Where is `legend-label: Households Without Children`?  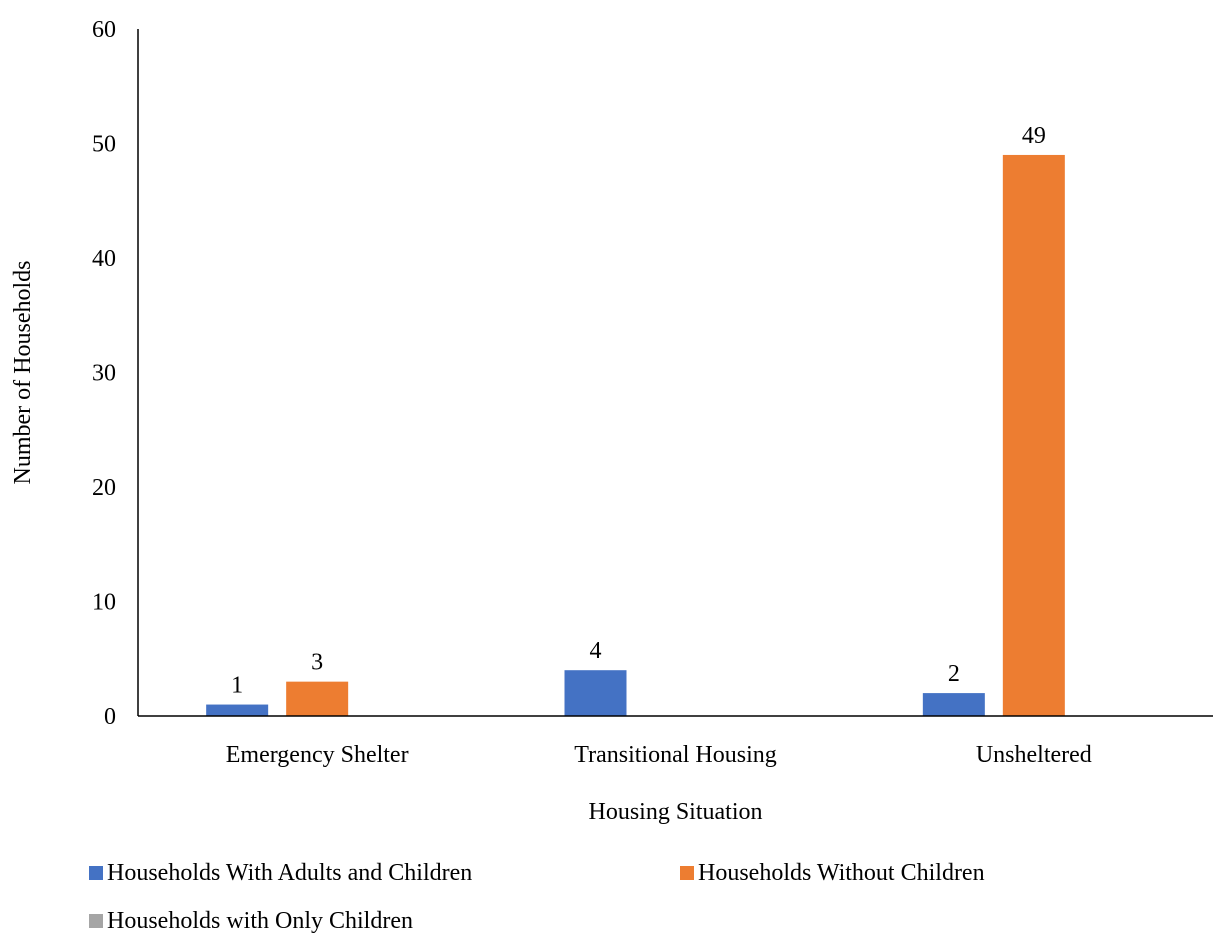 legend-label: Households Without Children is located at coordinates (841, 873).